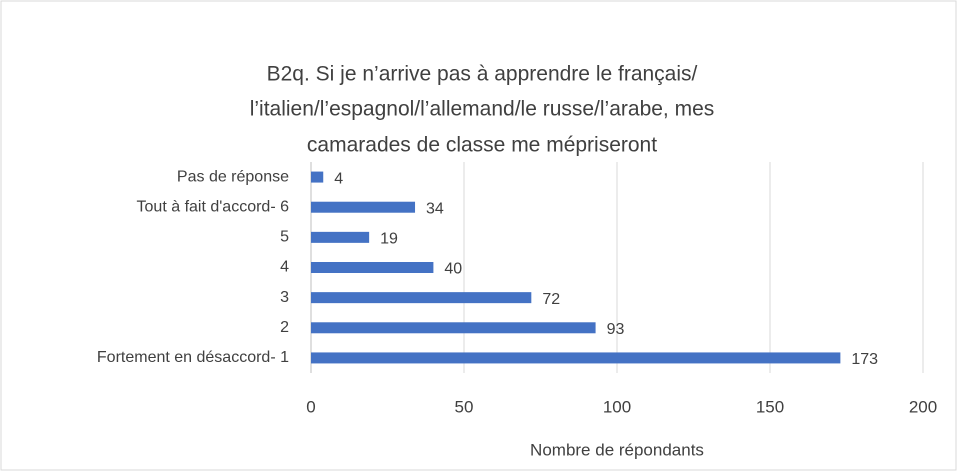  What do you see at coordinates (284, 327) in the screenshot?
I see `y-tick-label: 2` at bounding box center [284, 327].